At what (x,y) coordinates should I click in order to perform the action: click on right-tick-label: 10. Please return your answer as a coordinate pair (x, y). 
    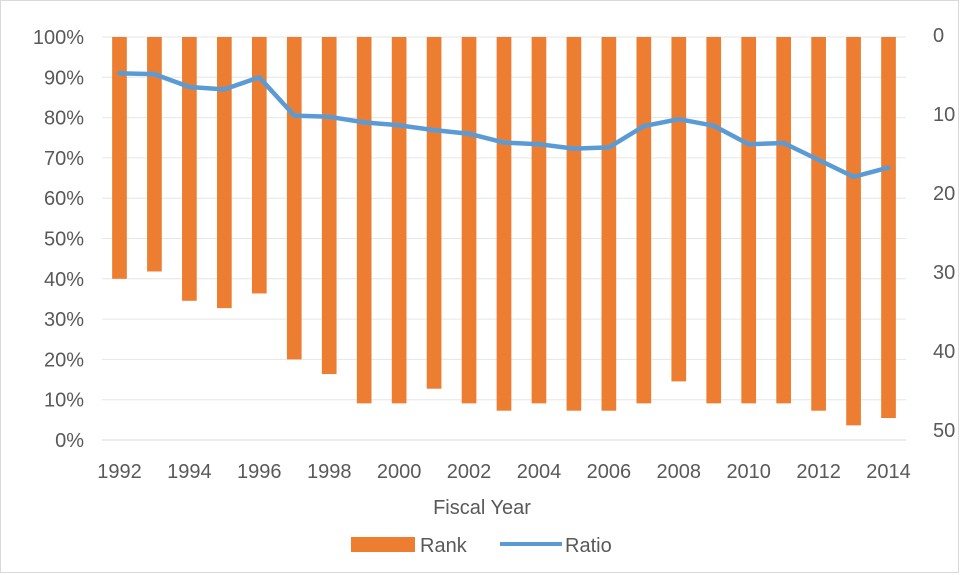
    Looking at the image, I should click on (944, 115).